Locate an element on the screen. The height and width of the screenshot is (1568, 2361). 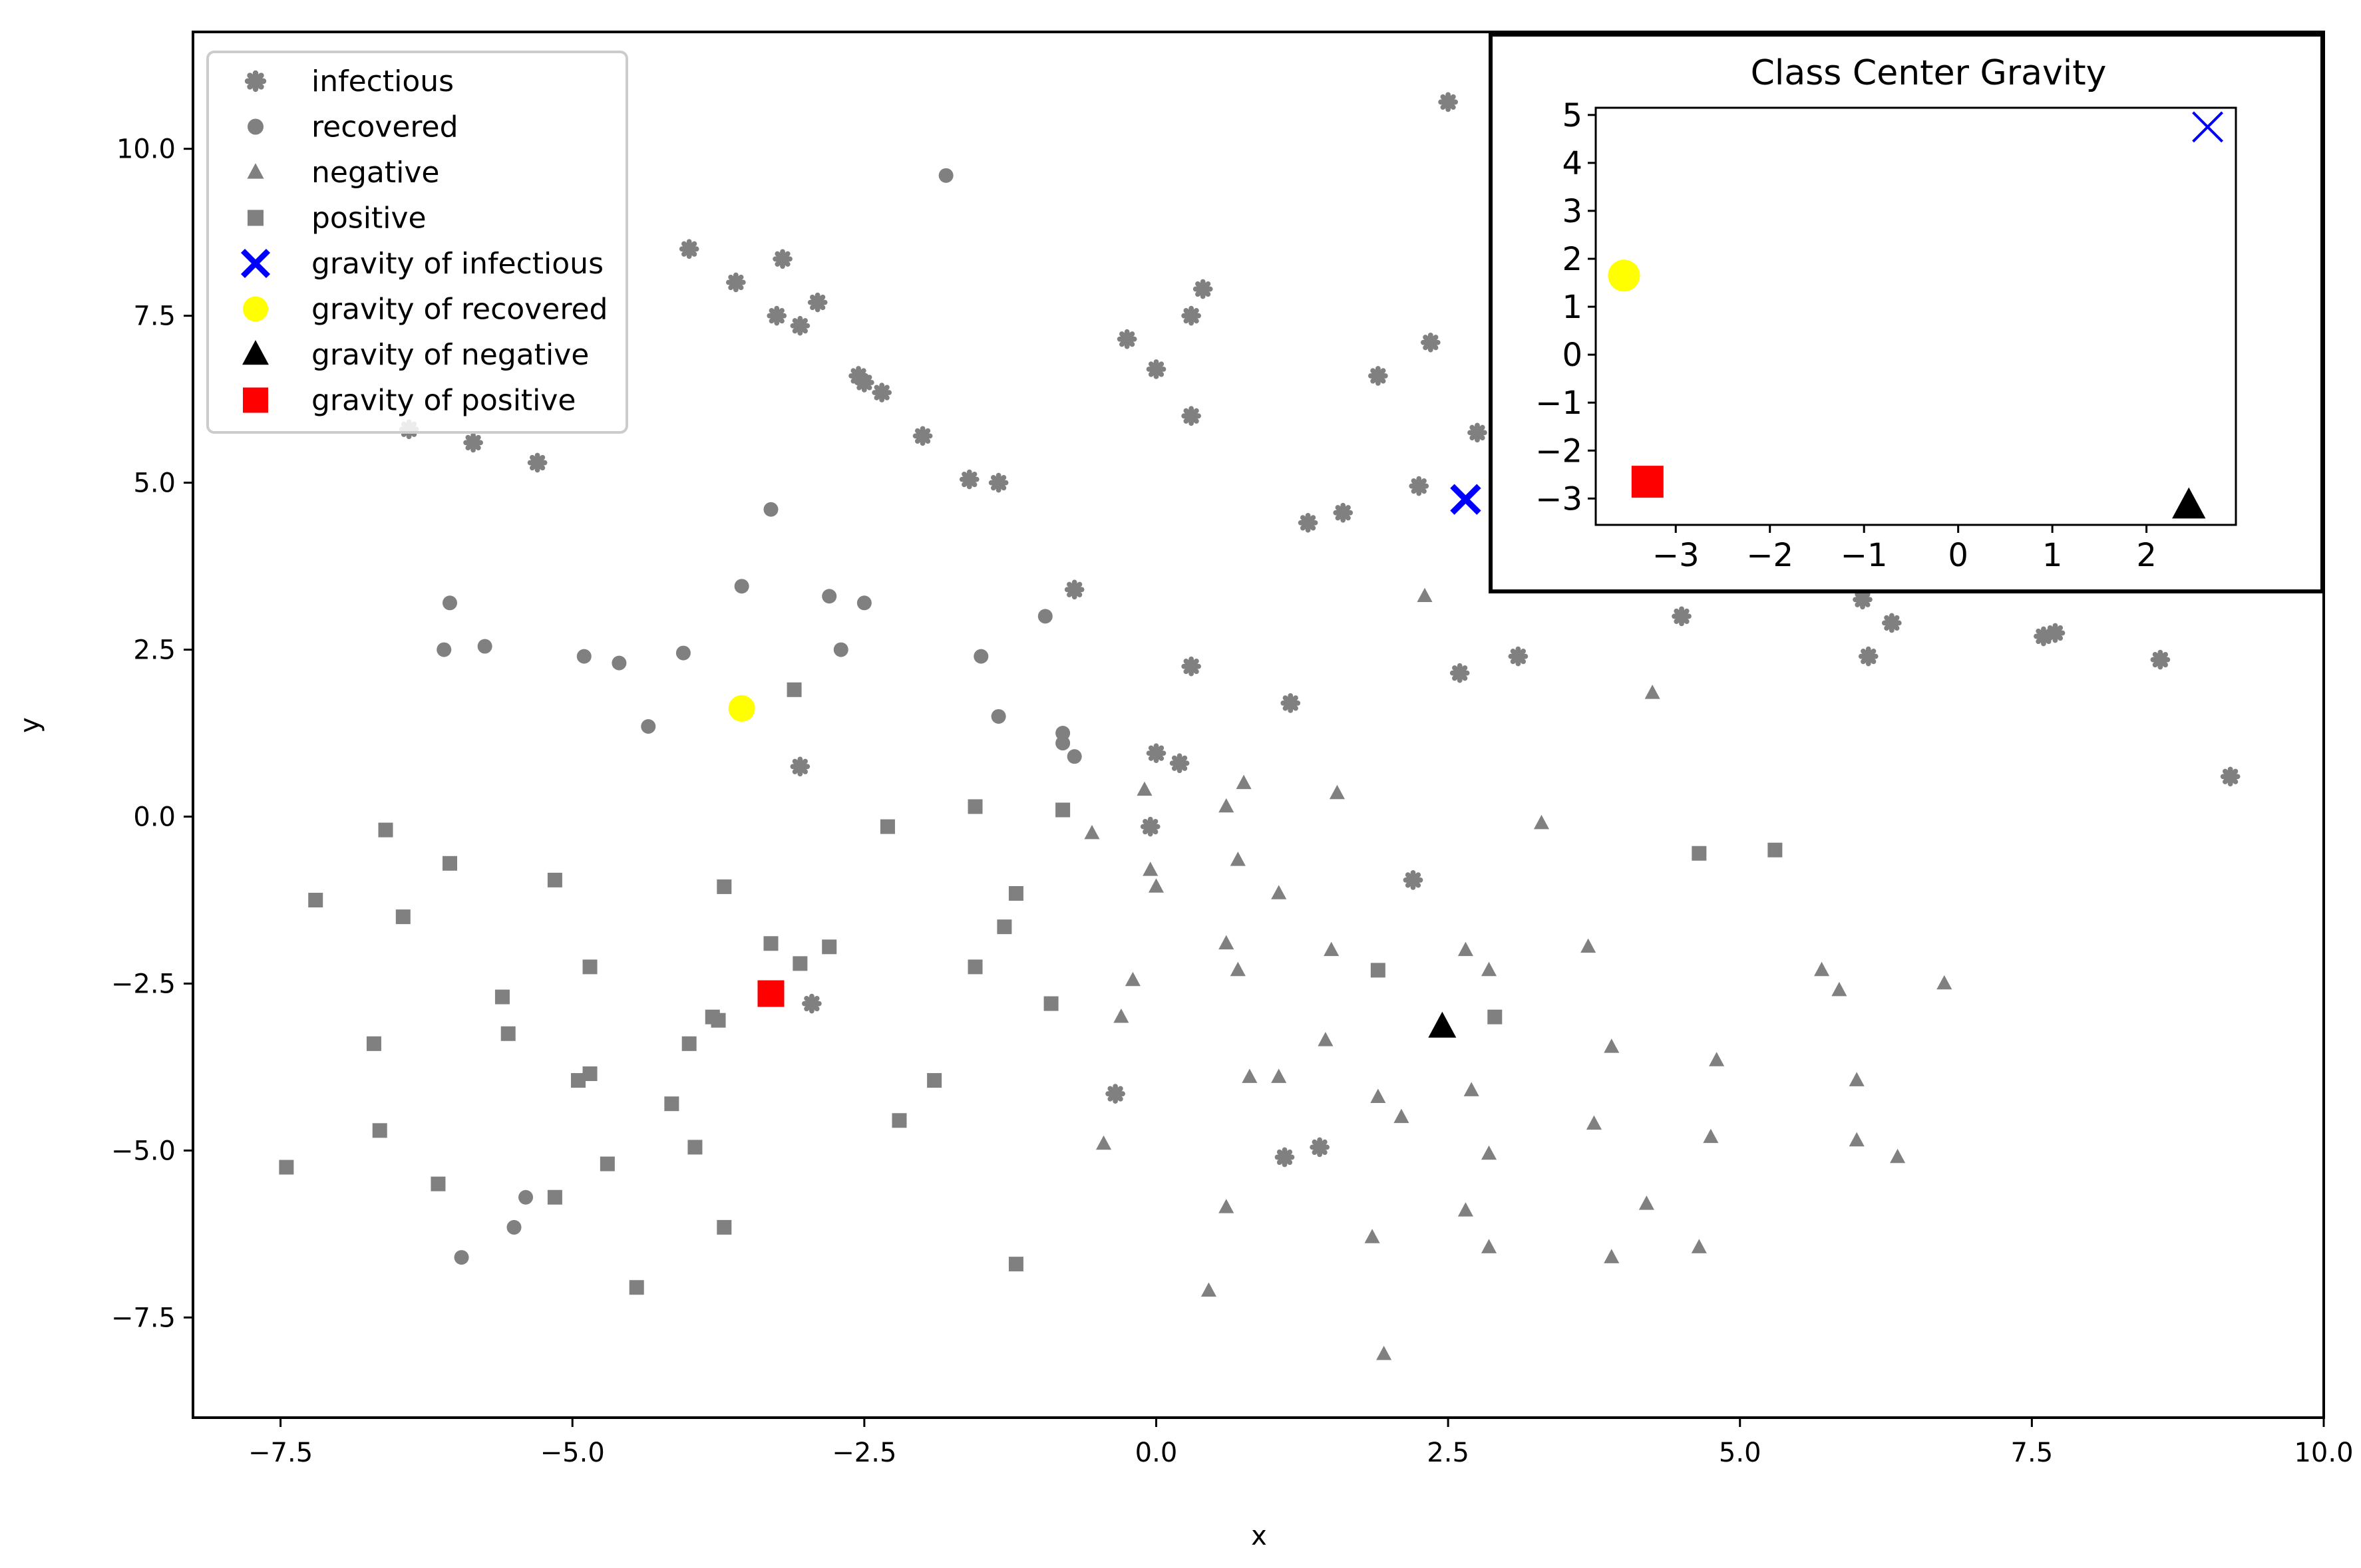
inset-gravity-negative-marker is located at coordinates (2189, 503).